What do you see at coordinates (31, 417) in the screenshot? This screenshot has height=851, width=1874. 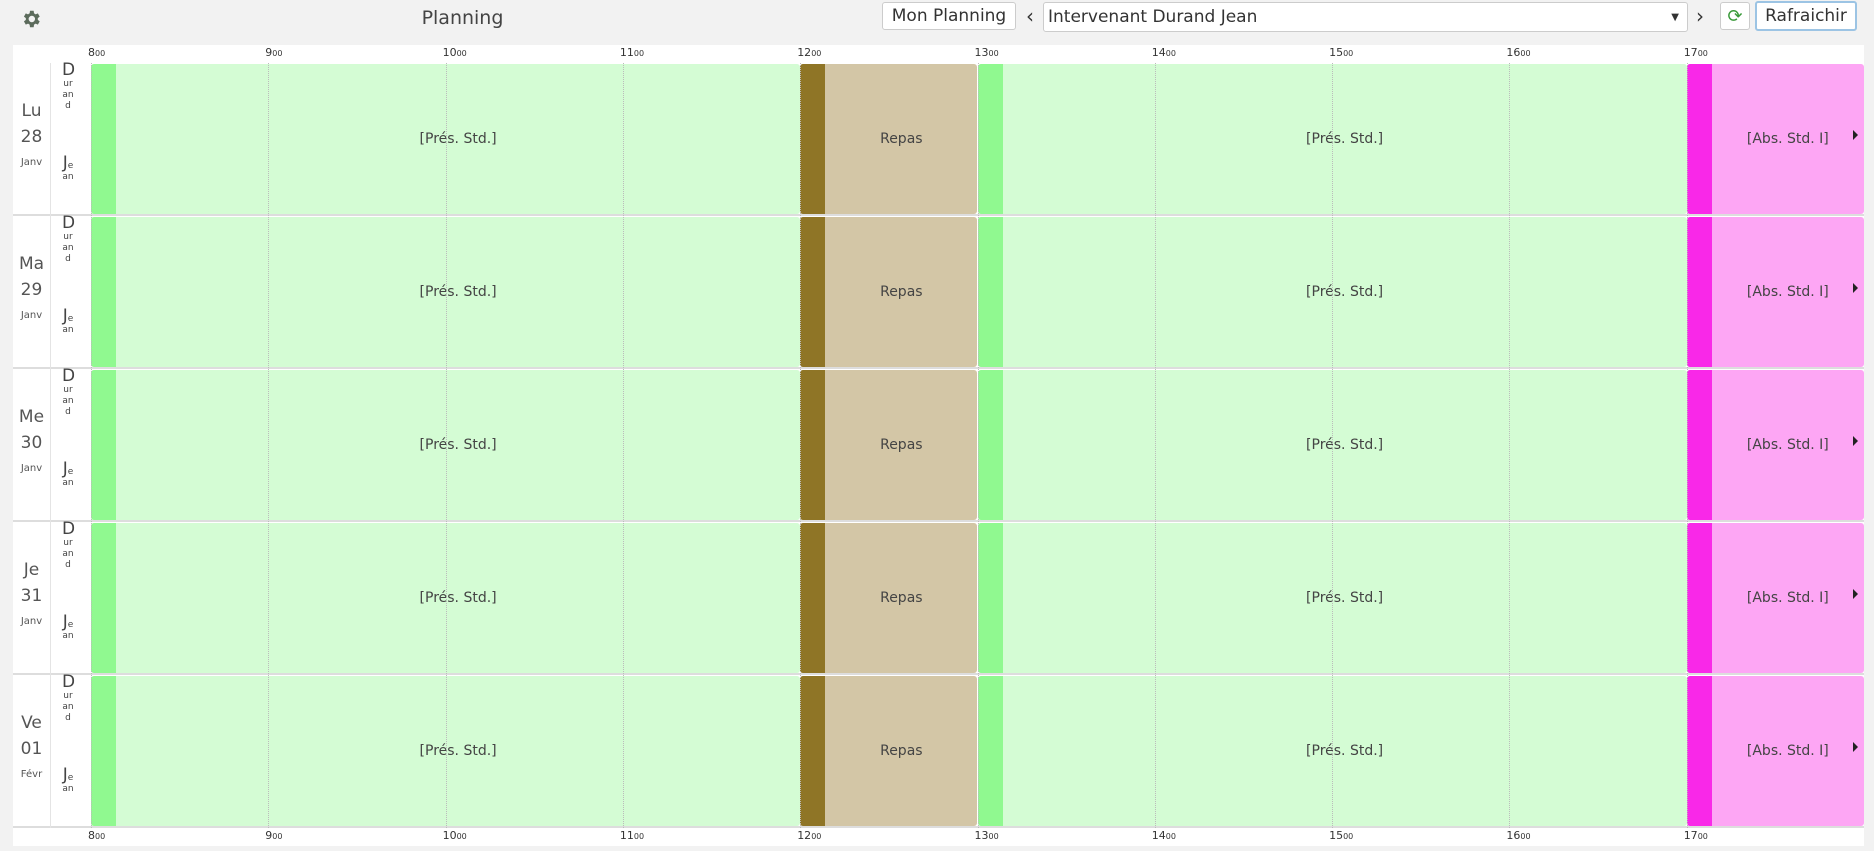 I see `day-name: Me` at bounding box center [31, 417].